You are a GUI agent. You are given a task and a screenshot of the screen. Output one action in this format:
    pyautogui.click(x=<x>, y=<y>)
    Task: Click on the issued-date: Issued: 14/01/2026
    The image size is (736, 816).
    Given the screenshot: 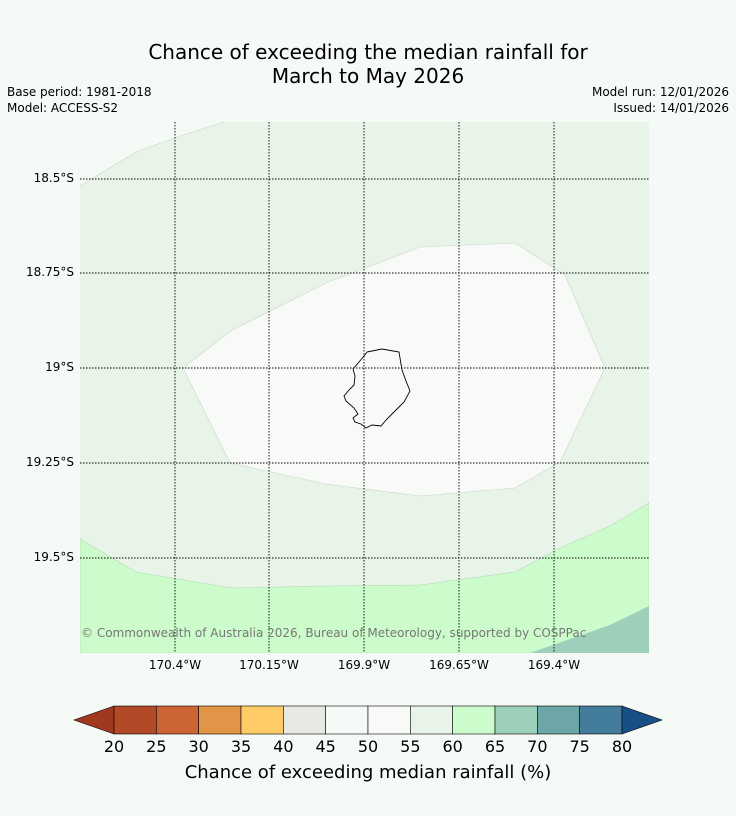 What is the action you would take?
    pyautogui.click(x=671, y=108)
    